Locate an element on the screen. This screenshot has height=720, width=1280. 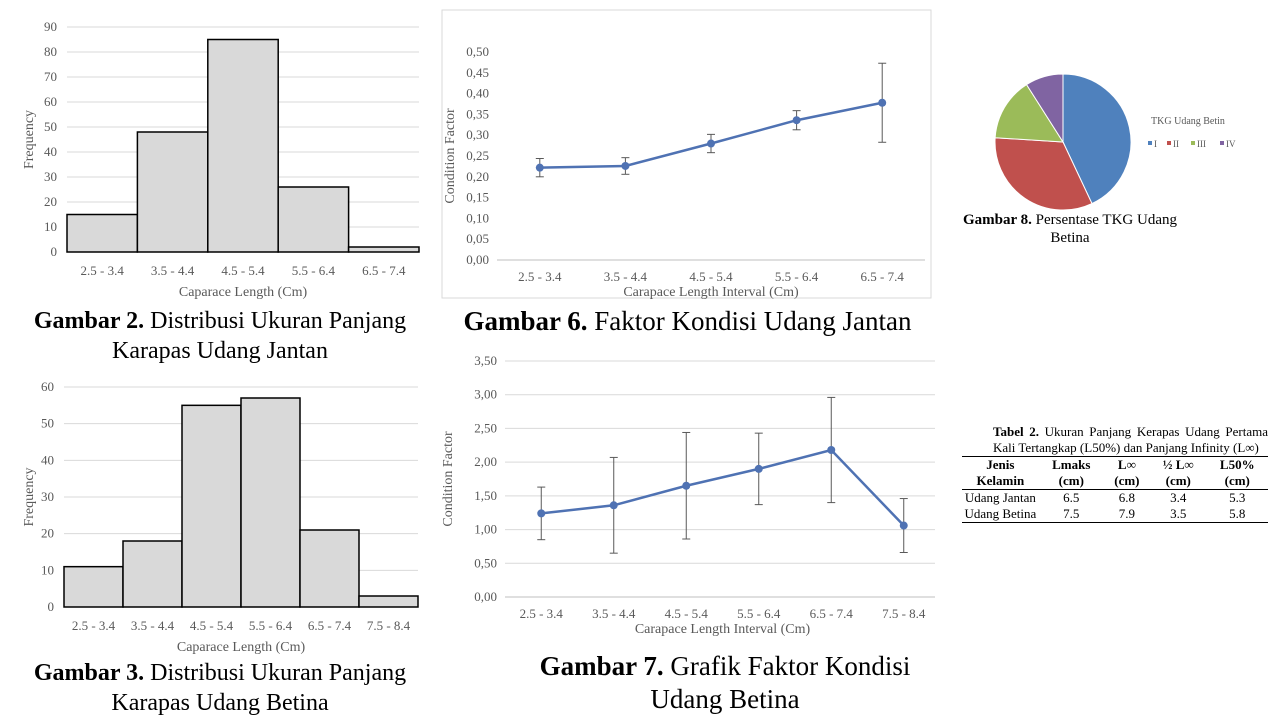
y-axis-title: Condition Factor is located at coordinates (450, 156).